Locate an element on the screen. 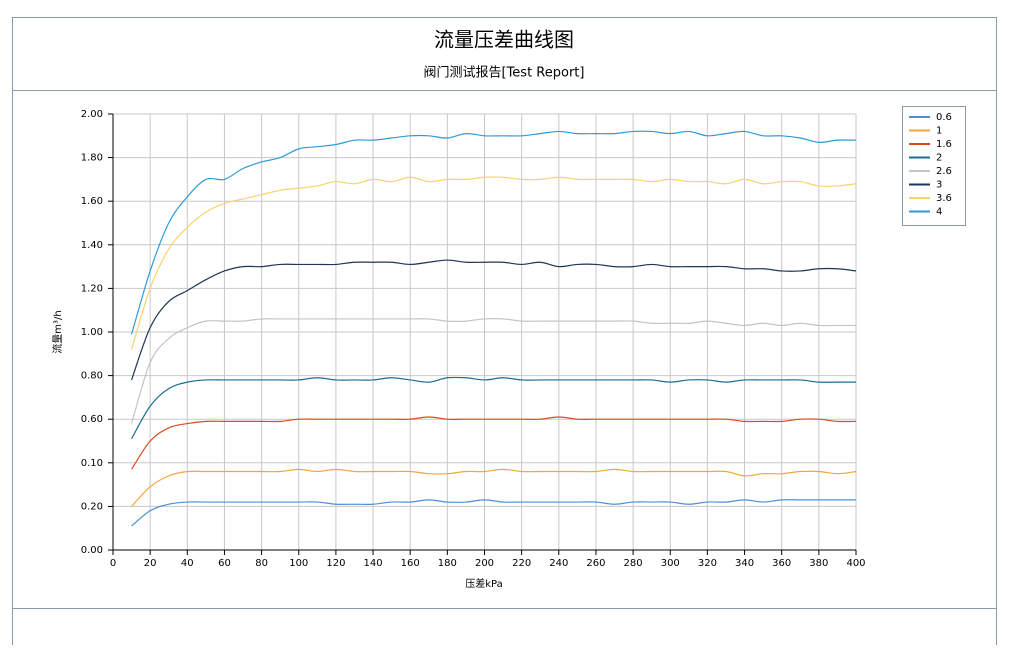  y-tick-label: 2.00 is located at coordinates (92, 114).